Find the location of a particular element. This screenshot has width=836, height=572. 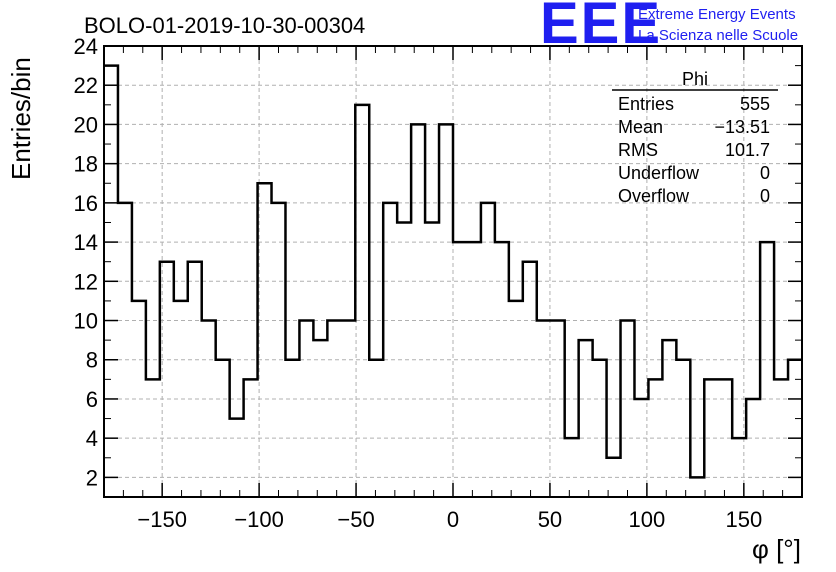

eee-logo-mark: EEE is located at coordinates (601, 28).